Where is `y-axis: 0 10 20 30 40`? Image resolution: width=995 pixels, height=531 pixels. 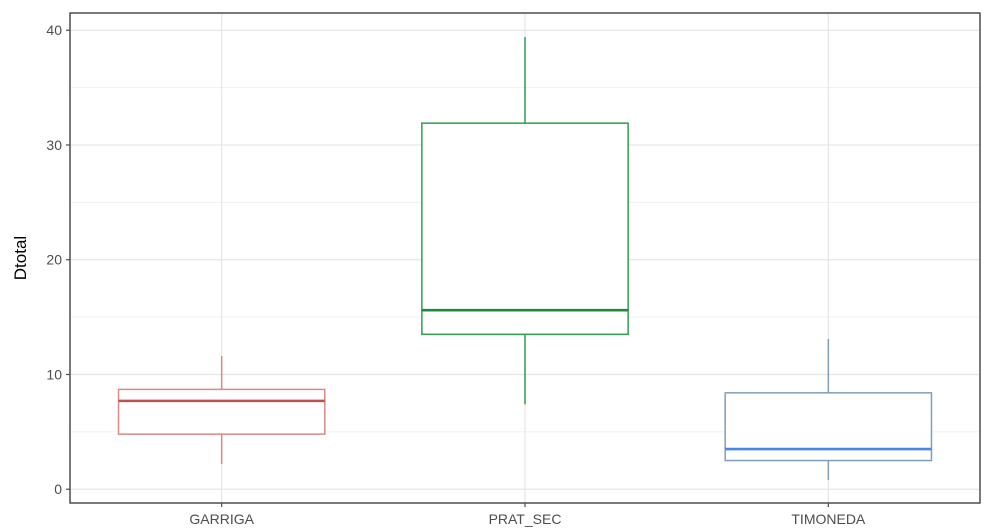
y-axis: 0 10 20 30 40 is located at coordinates (58, 259).